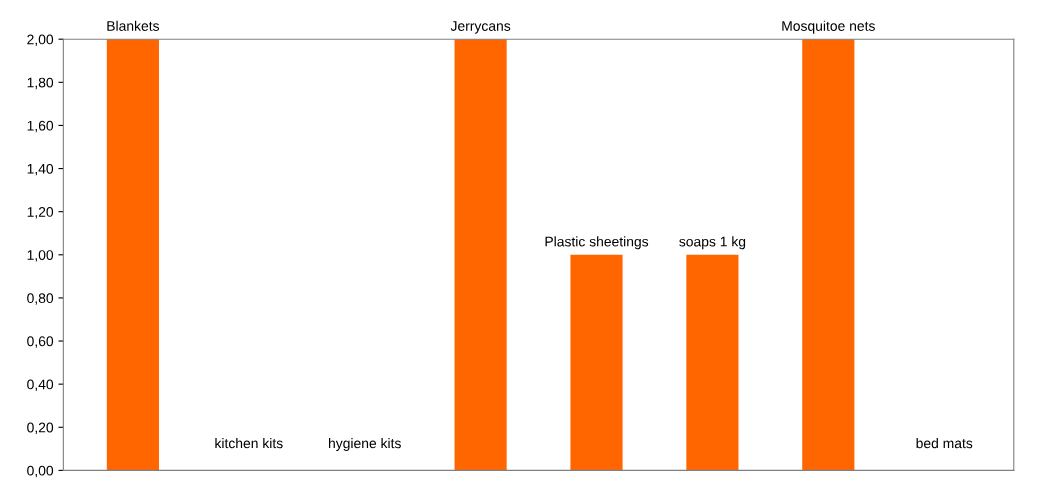 The width and height of the screenshot is (1056, 490). What do you see at coordinates (133, 25) in the screenshot?
I see `x-tick-label: Blankets` at bounding box center [133, 25].